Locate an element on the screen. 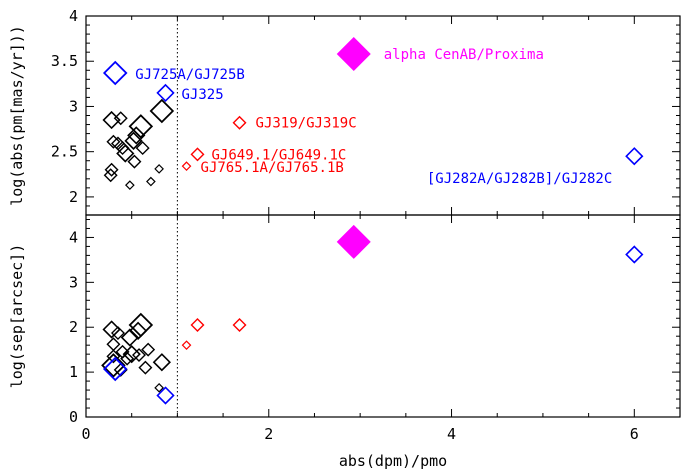 Image resolution: width=686 pixels, height=471 pixels. x-axis-label: abs(dpm)/pmo is located at coordinates (393, 461).